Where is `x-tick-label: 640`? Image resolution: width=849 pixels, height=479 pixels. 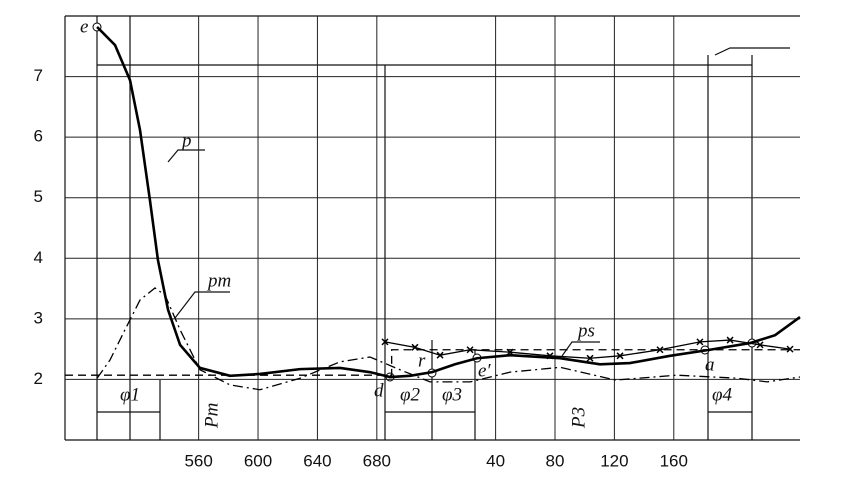 x-tick-label: 640 is located at coordinates (317, 460).